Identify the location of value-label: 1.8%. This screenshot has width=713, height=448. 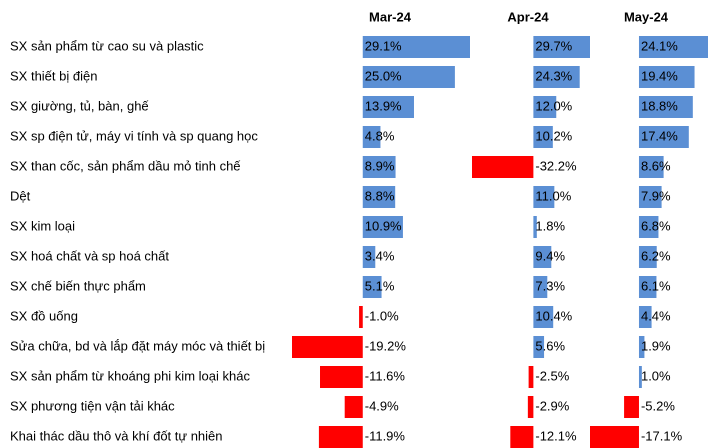
(550, 225).